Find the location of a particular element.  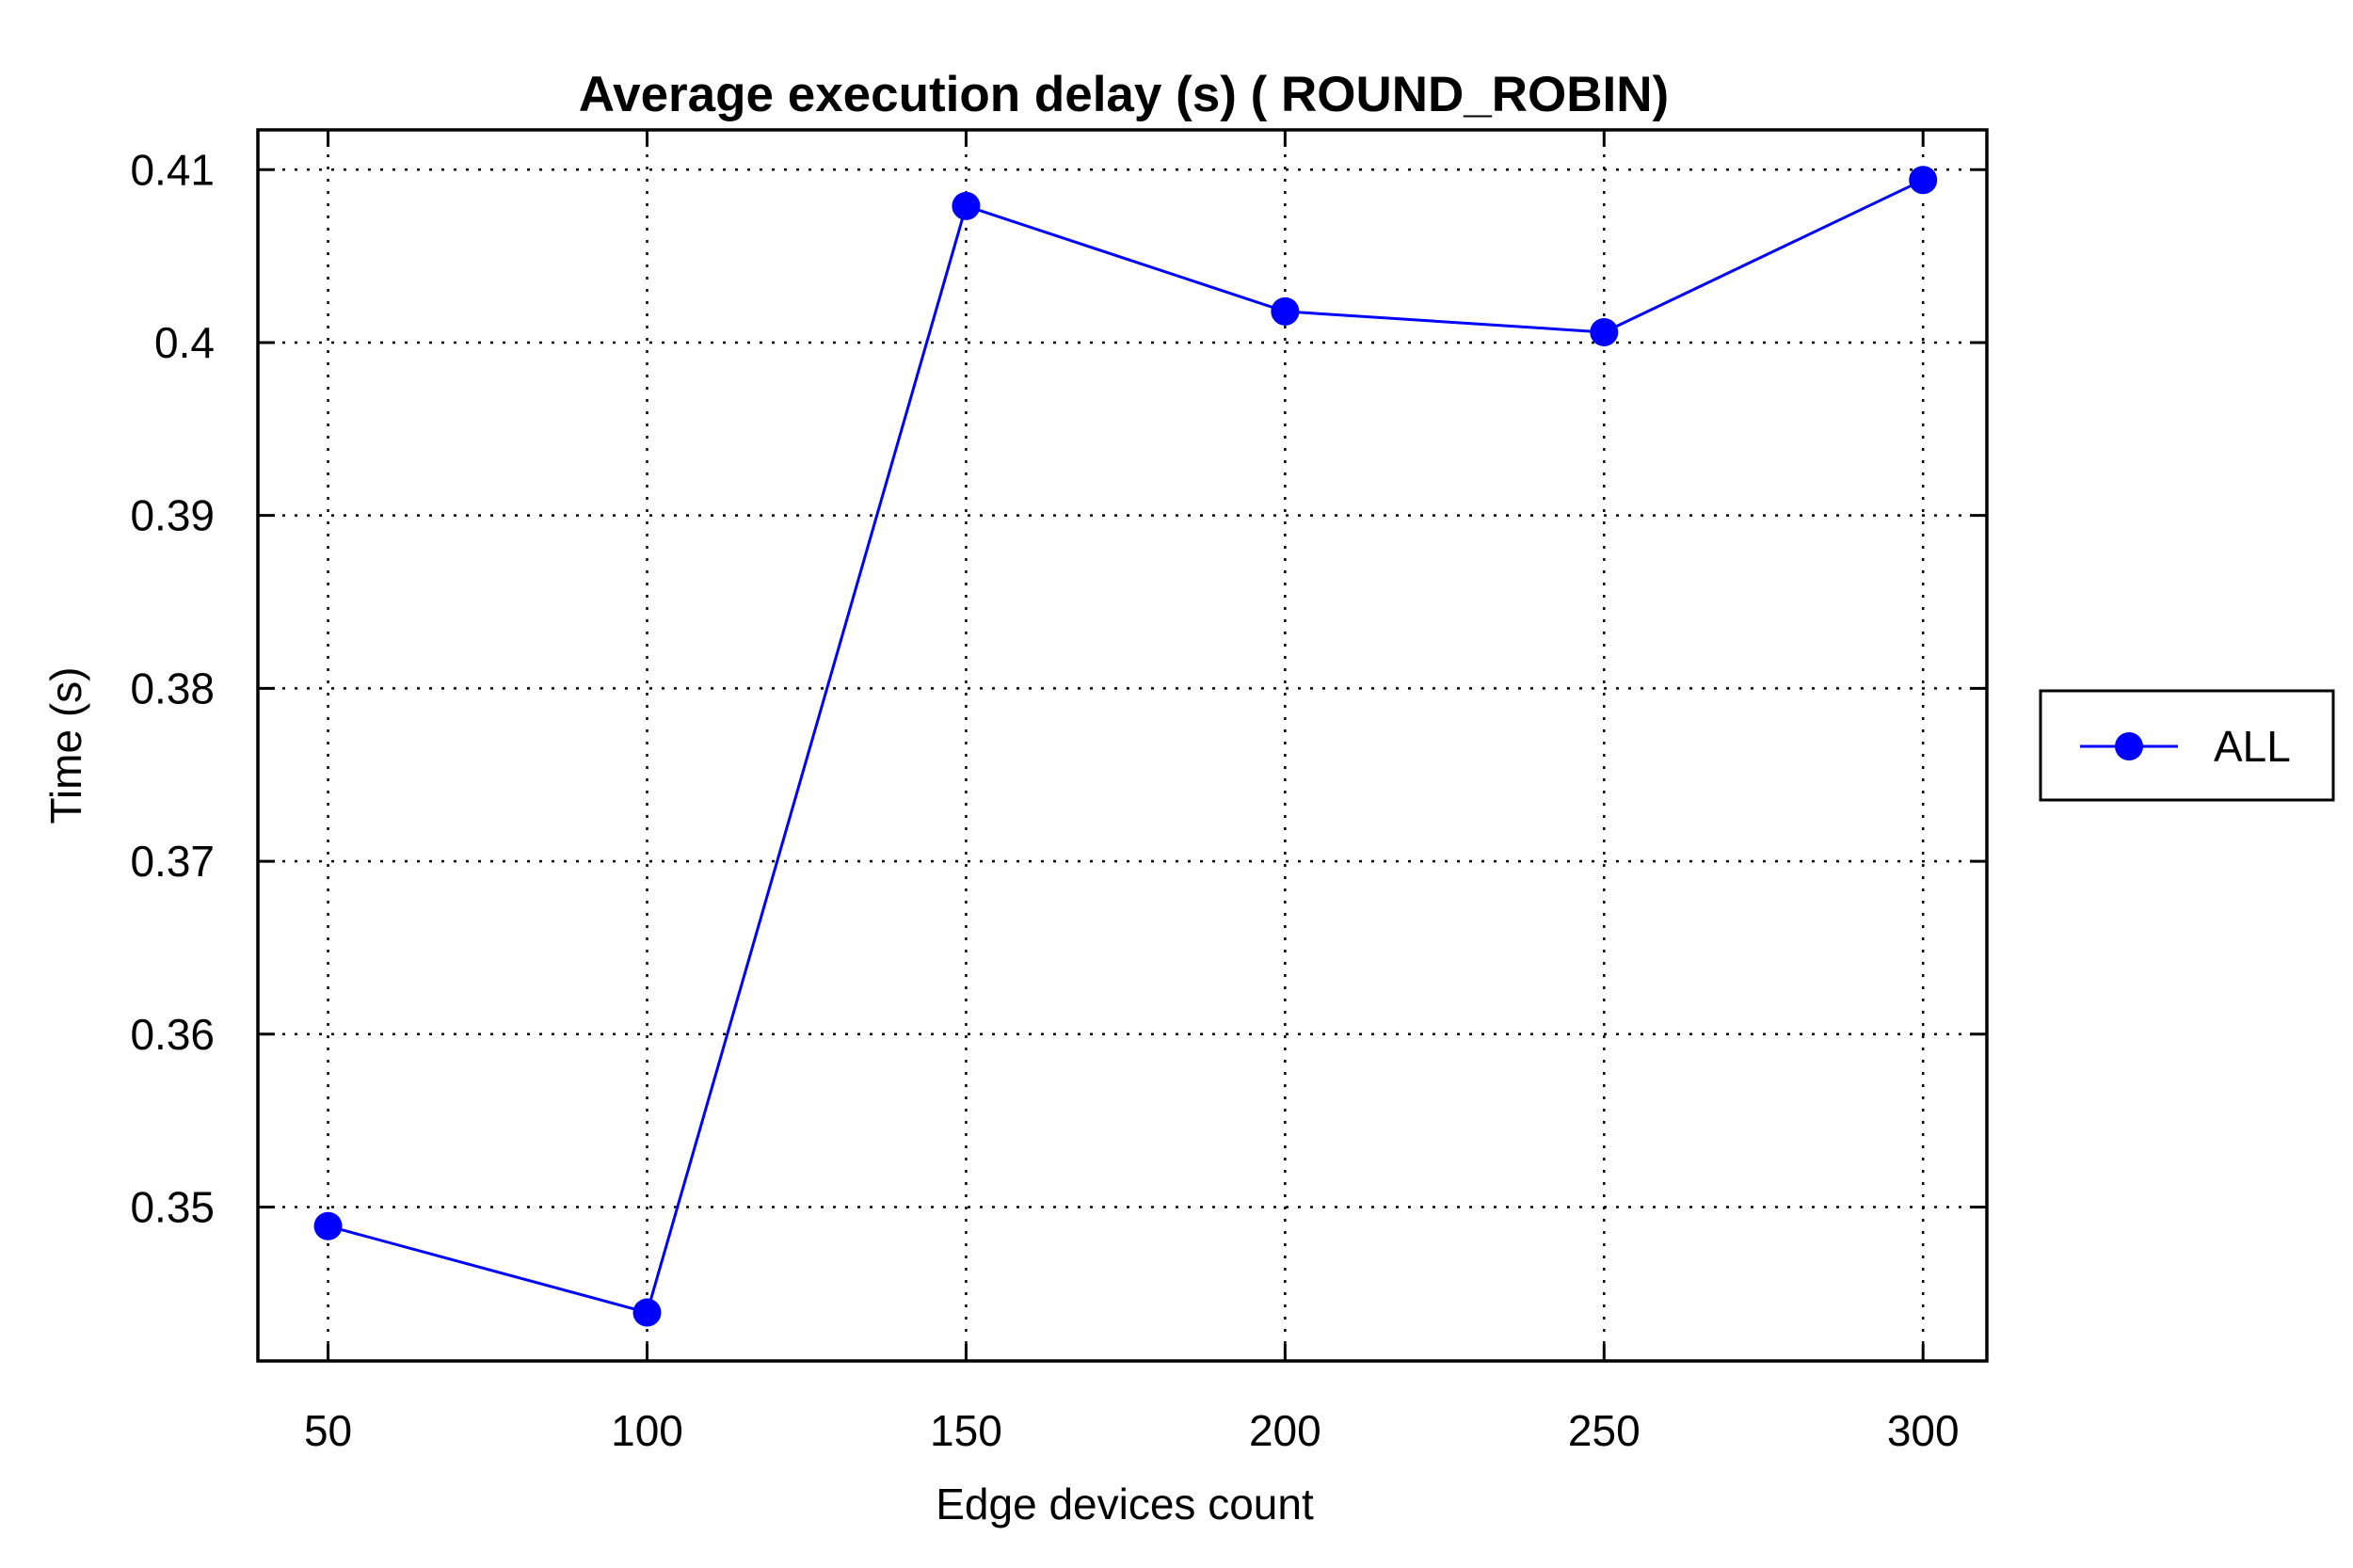

y-axis-label: Time (s) is located at coordinates (65, 745).